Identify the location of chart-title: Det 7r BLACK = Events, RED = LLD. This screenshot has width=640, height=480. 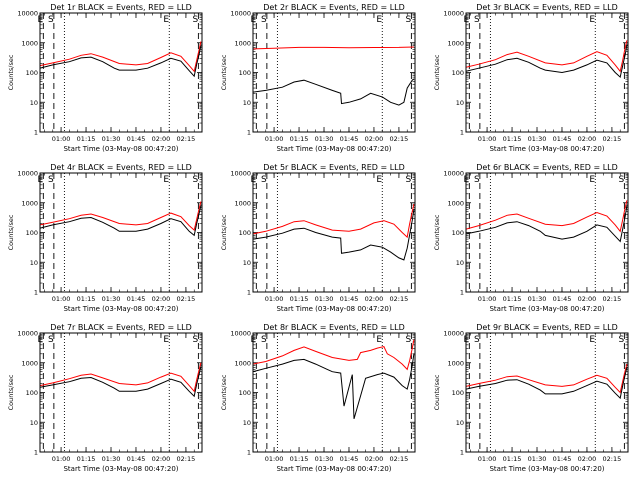
(121, 327).